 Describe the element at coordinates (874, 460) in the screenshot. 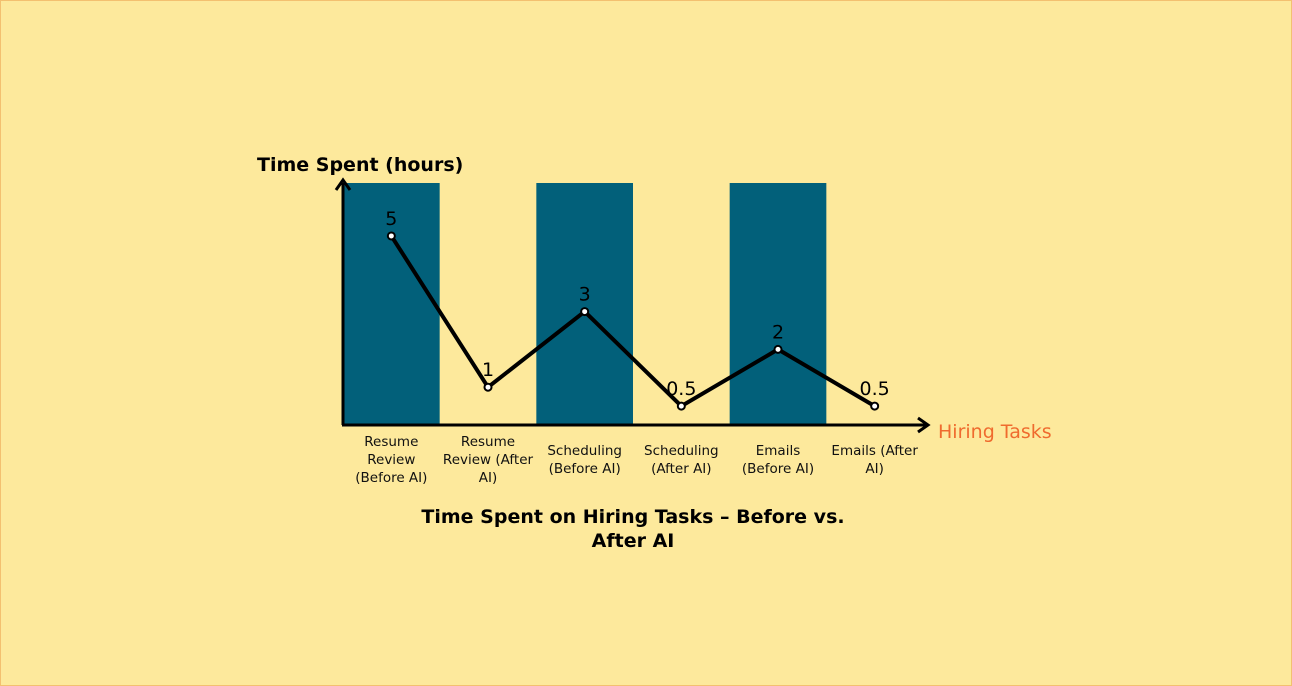

I see `x-tick-label: Emails (After AI)` at that location.